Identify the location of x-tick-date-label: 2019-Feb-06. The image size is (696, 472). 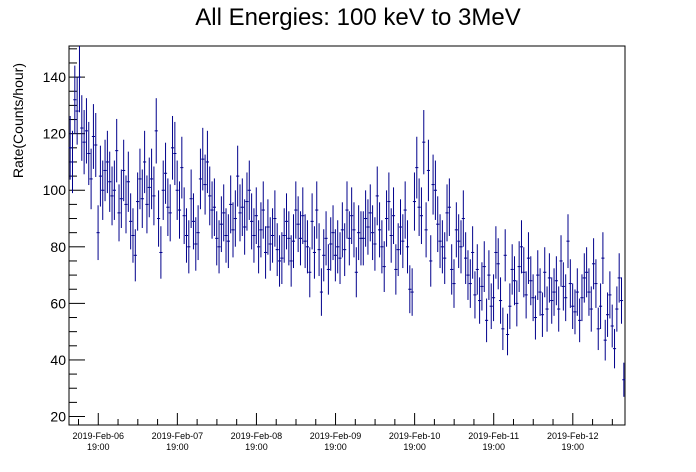
(98, 436).